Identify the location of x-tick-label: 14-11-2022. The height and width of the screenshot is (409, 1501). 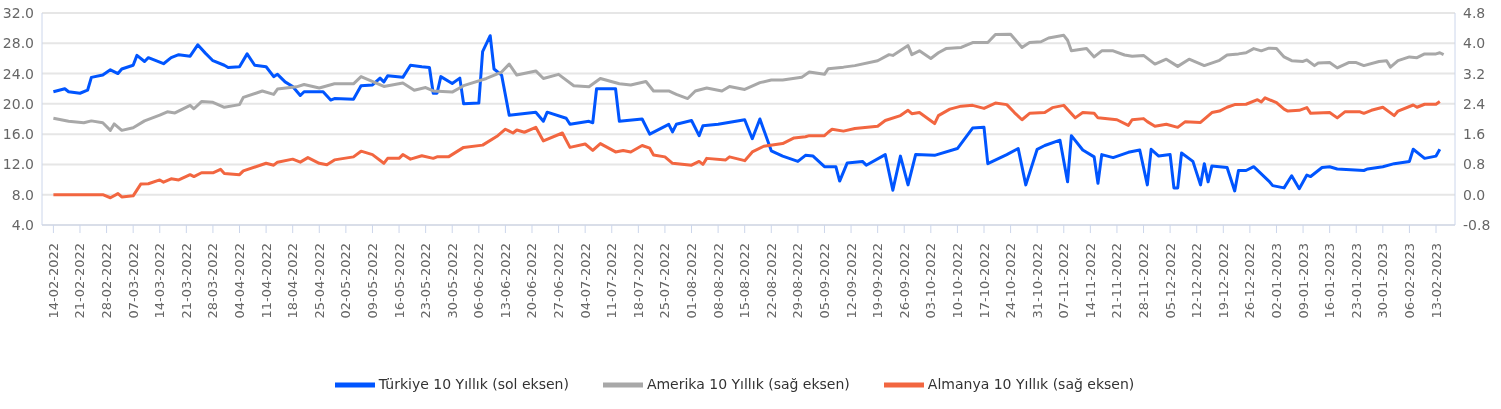
(1090, 281).